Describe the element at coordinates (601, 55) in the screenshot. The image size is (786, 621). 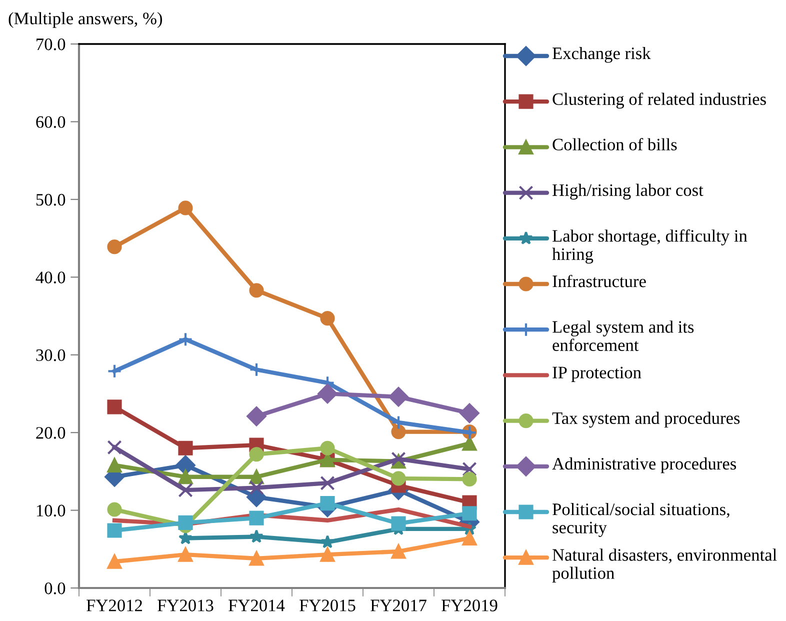
I see `legend-label: Exchange risk` at that location.